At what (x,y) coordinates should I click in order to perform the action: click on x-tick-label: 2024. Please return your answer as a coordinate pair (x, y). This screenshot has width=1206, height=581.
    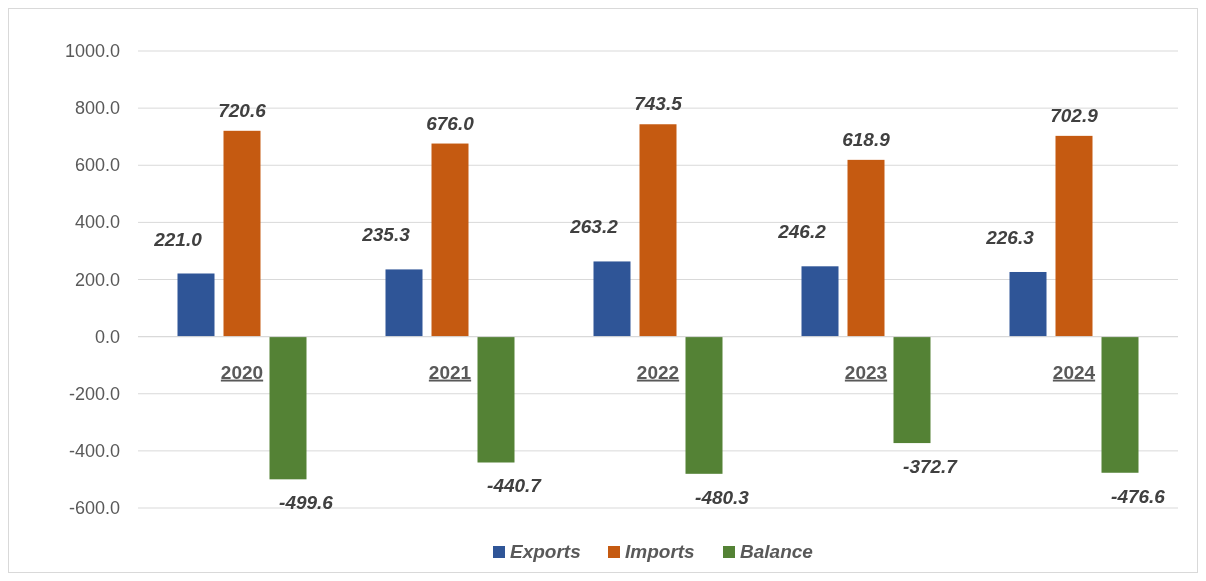
    Looking at the image, I should click on (1074, 372).